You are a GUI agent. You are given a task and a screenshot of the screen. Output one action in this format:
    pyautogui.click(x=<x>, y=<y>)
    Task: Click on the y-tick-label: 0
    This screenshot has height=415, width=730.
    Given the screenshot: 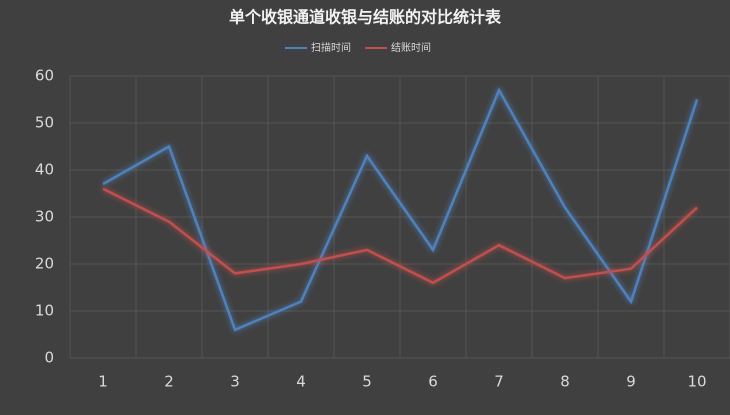 What is the action you would take?
    pyautogui.click(x=49, y=358)
    